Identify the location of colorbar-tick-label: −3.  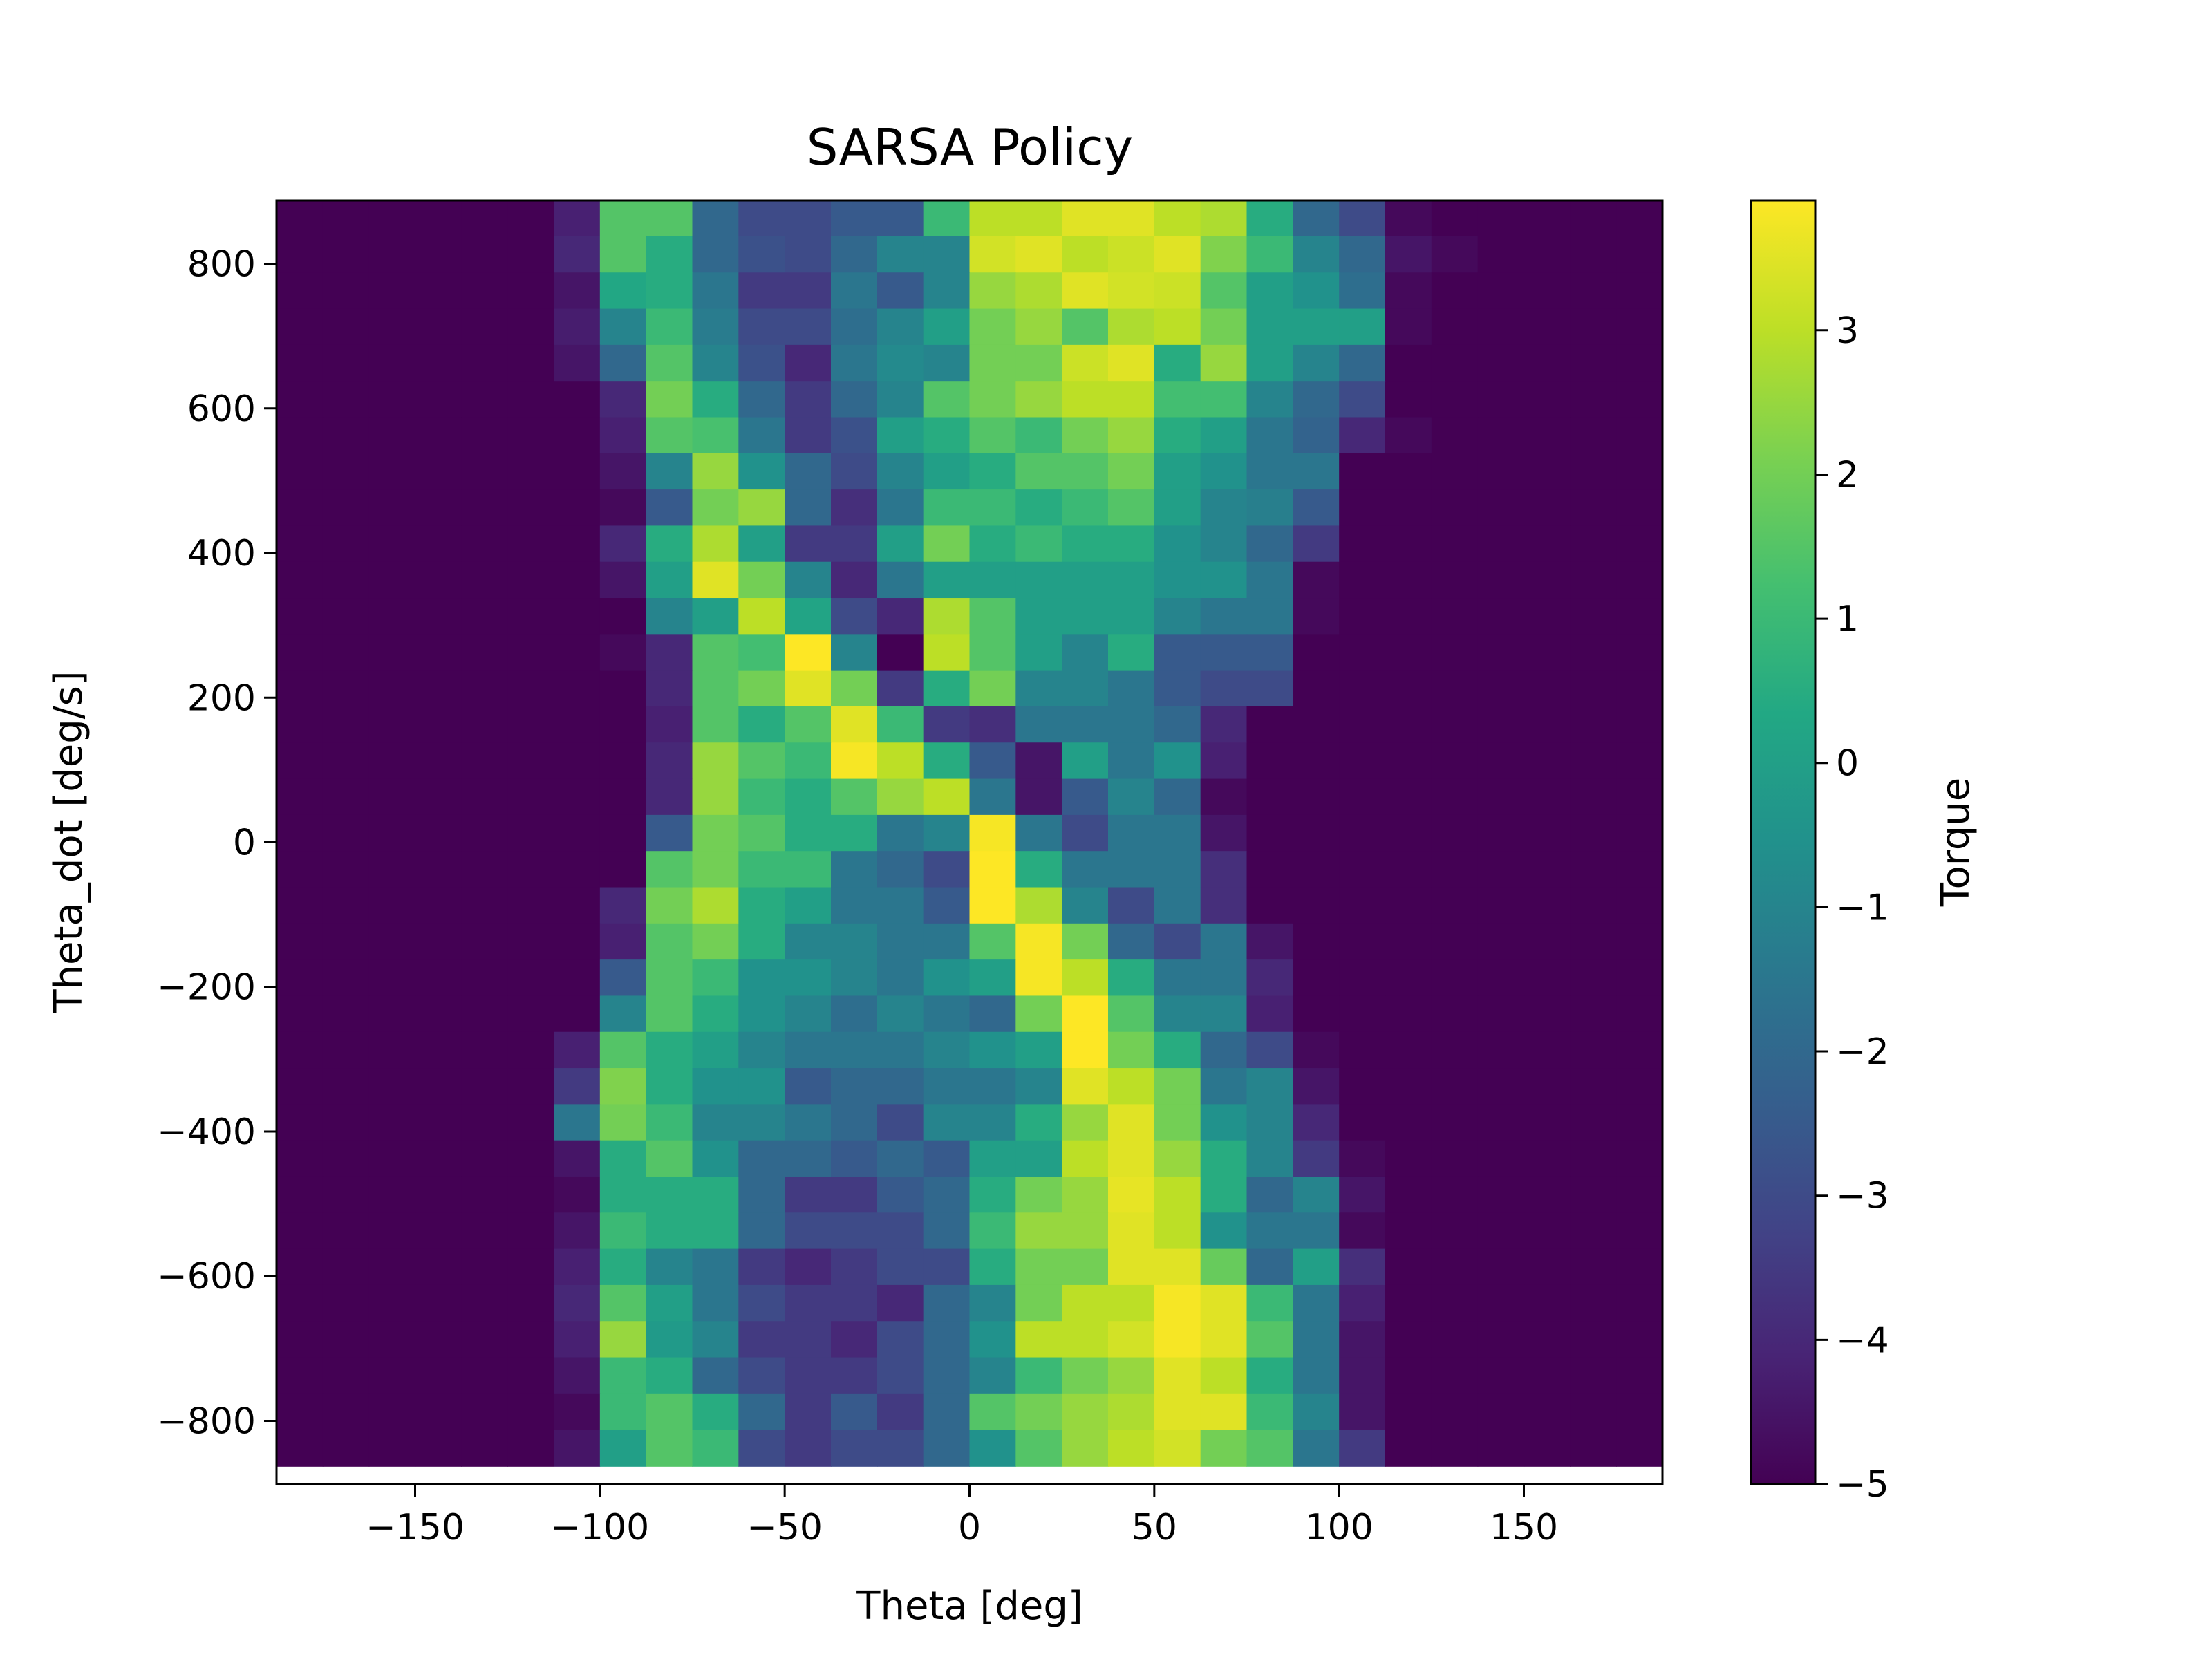
(1863, 1196).